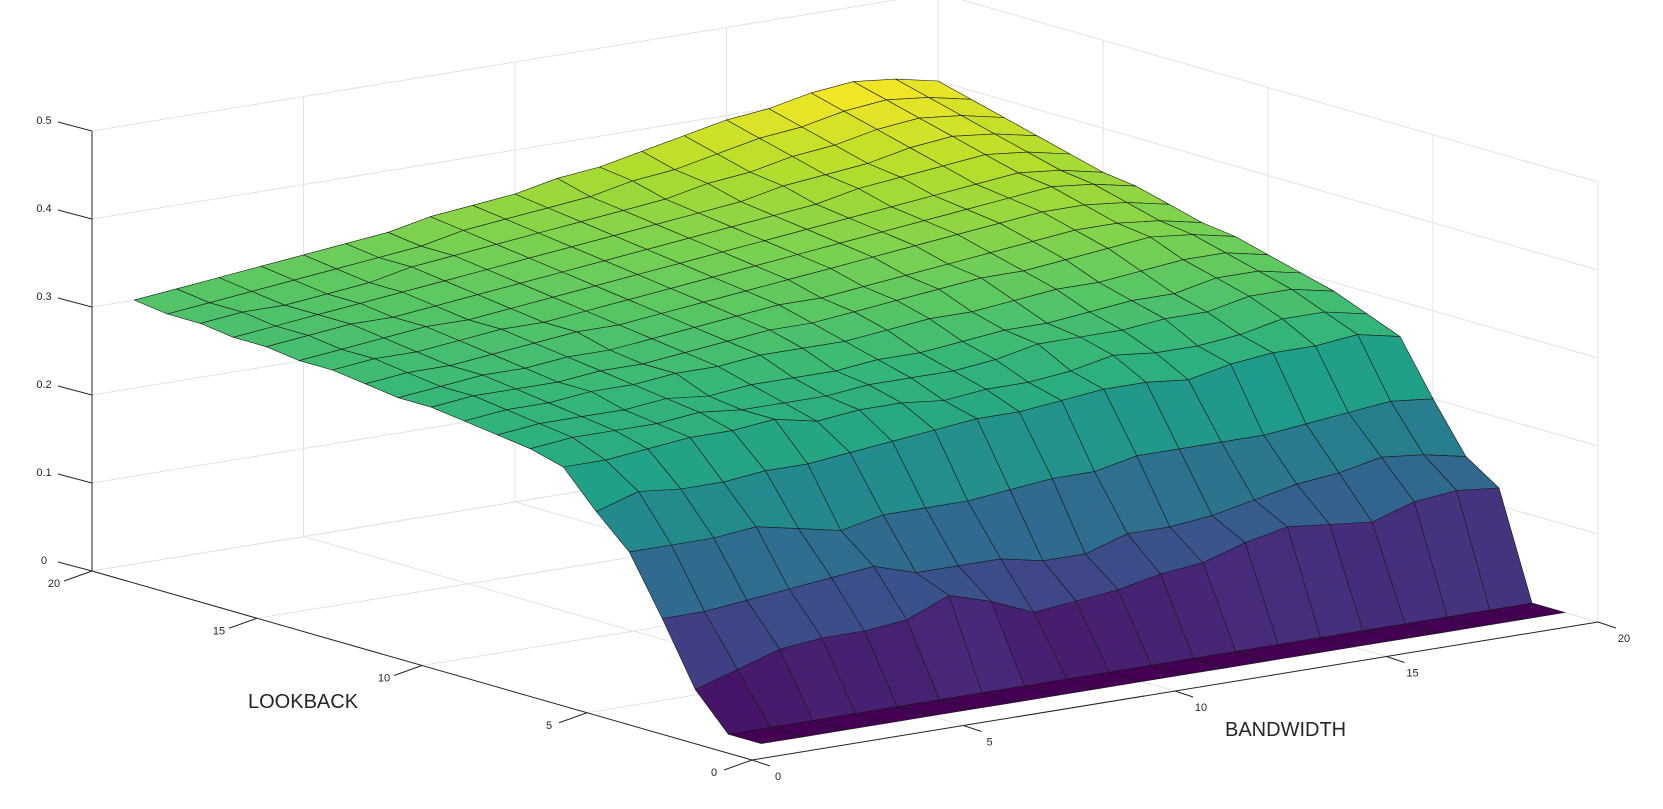 The image size is (1663, 809). Describe the element at coordinates (219, 631) in the screenshot. I see `y-tick-label: 15` at that location.